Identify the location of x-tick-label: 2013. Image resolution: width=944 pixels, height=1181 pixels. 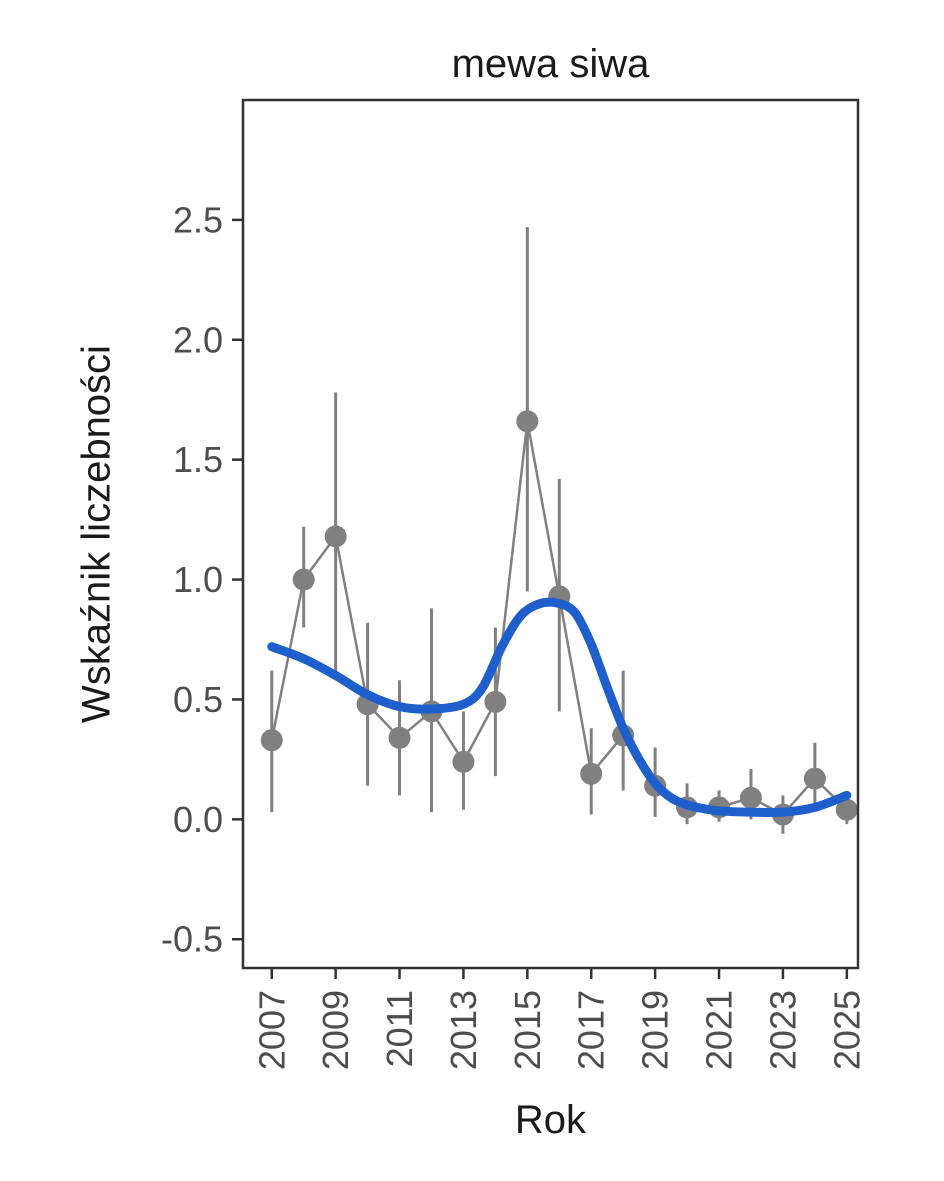
(463, 1030).